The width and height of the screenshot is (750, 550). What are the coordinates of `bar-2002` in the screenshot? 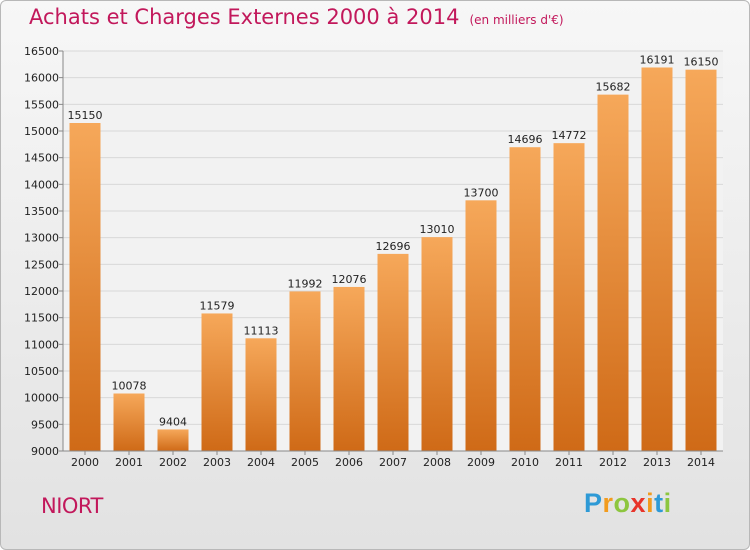 It's located at (173, 440).